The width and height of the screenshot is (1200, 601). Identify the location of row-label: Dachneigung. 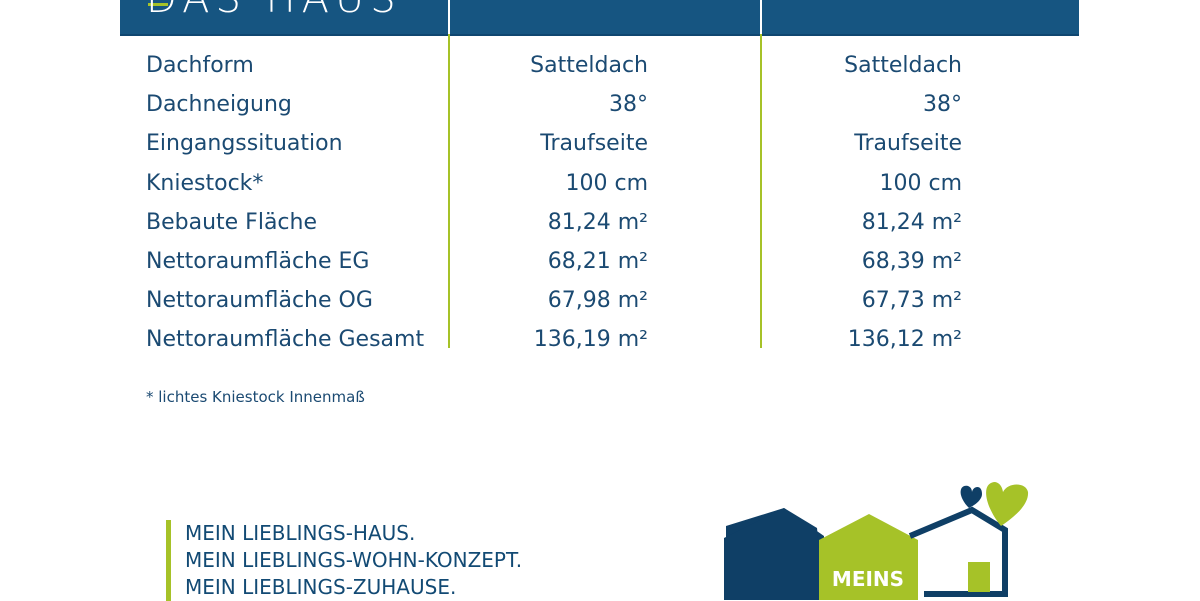
(219, 105).